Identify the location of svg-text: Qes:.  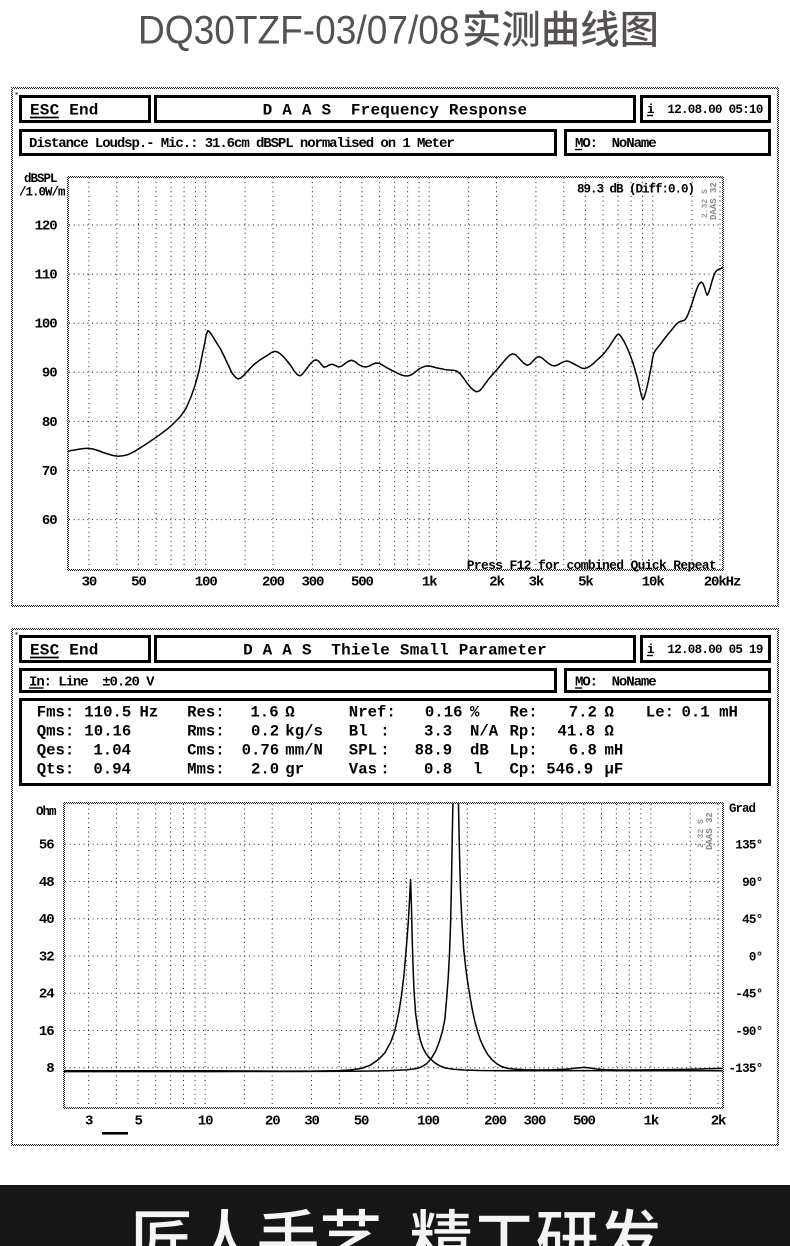
(56, 751).